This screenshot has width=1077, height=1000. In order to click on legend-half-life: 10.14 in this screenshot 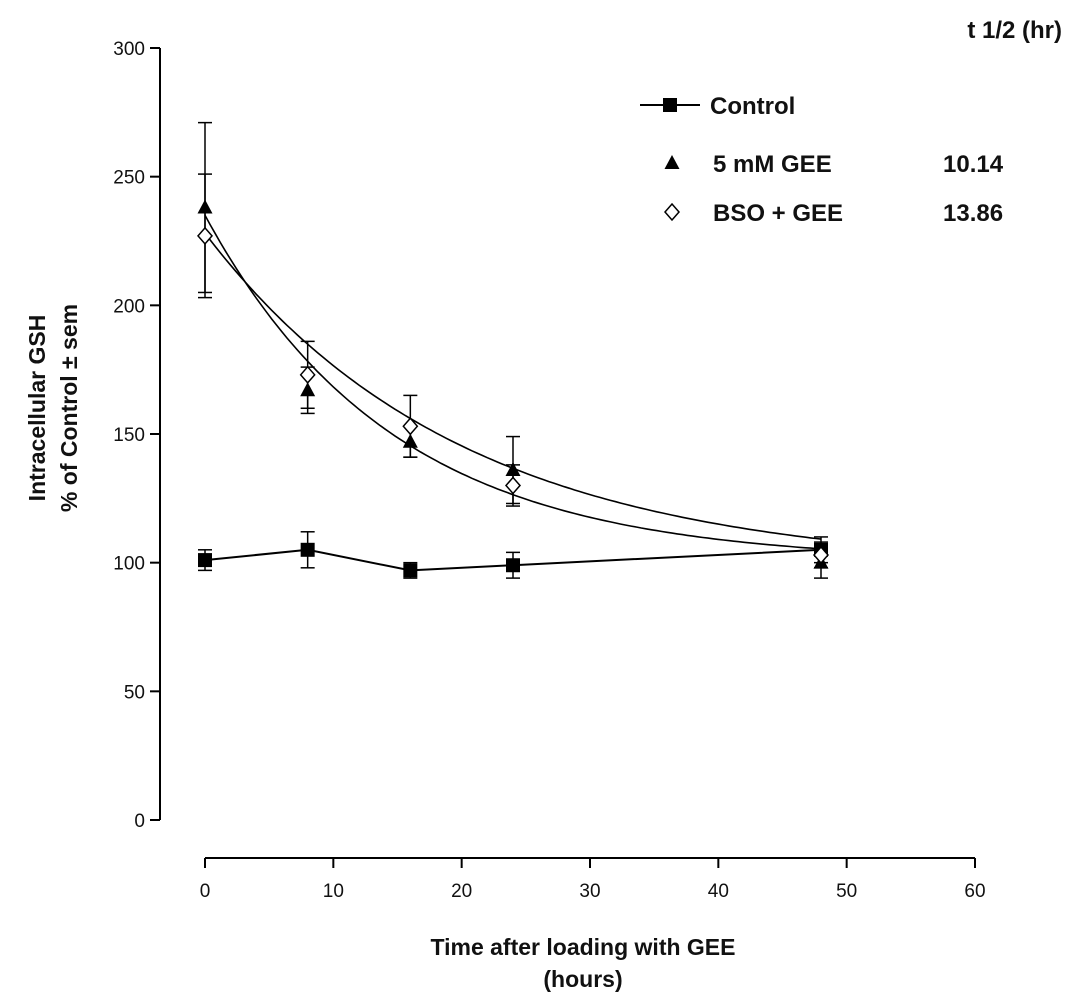, I will do `click(973, 164)`.